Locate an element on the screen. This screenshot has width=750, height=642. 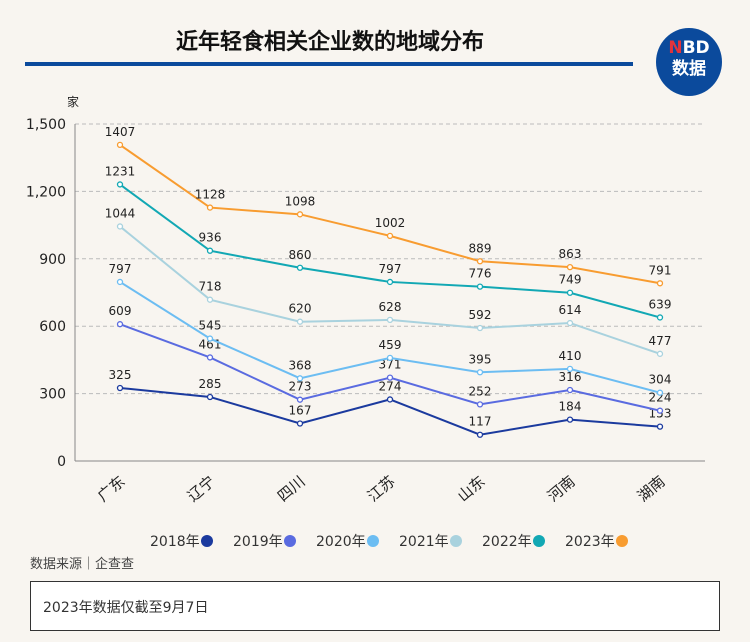
data-label: 316 is located at coordinates (570, 377).